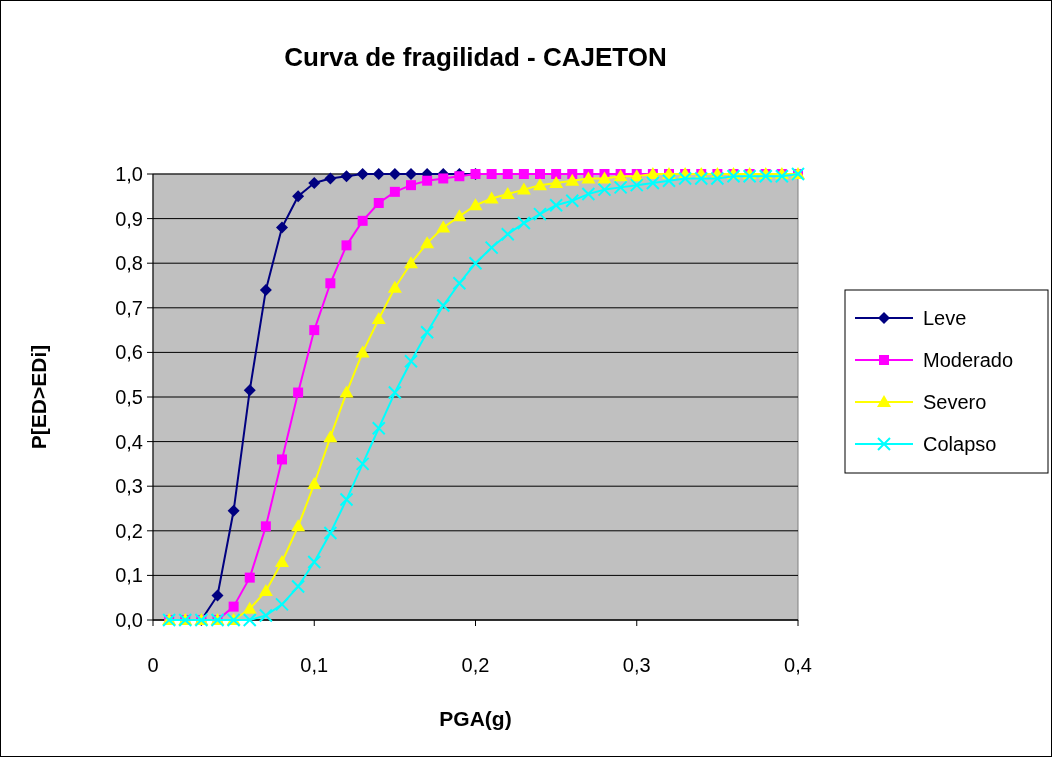  I want to click on y-axis-title: P[ED>EDi], so click(38, 397).